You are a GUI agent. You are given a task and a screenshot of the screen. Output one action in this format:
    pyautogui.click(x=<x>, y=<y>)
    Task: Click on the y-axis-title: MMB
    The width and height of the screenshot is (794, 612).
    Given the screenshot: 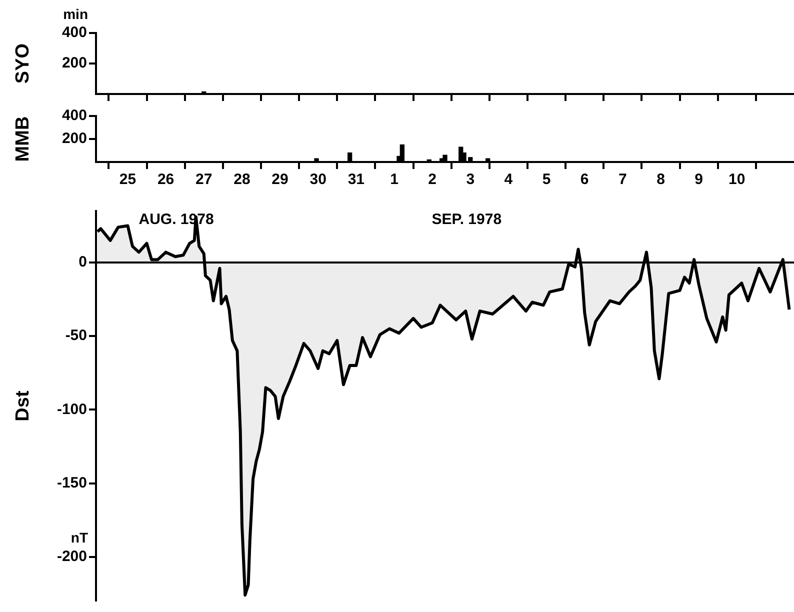 What is the action you would take?
    pyautogui.click(x=23, y=139)
    